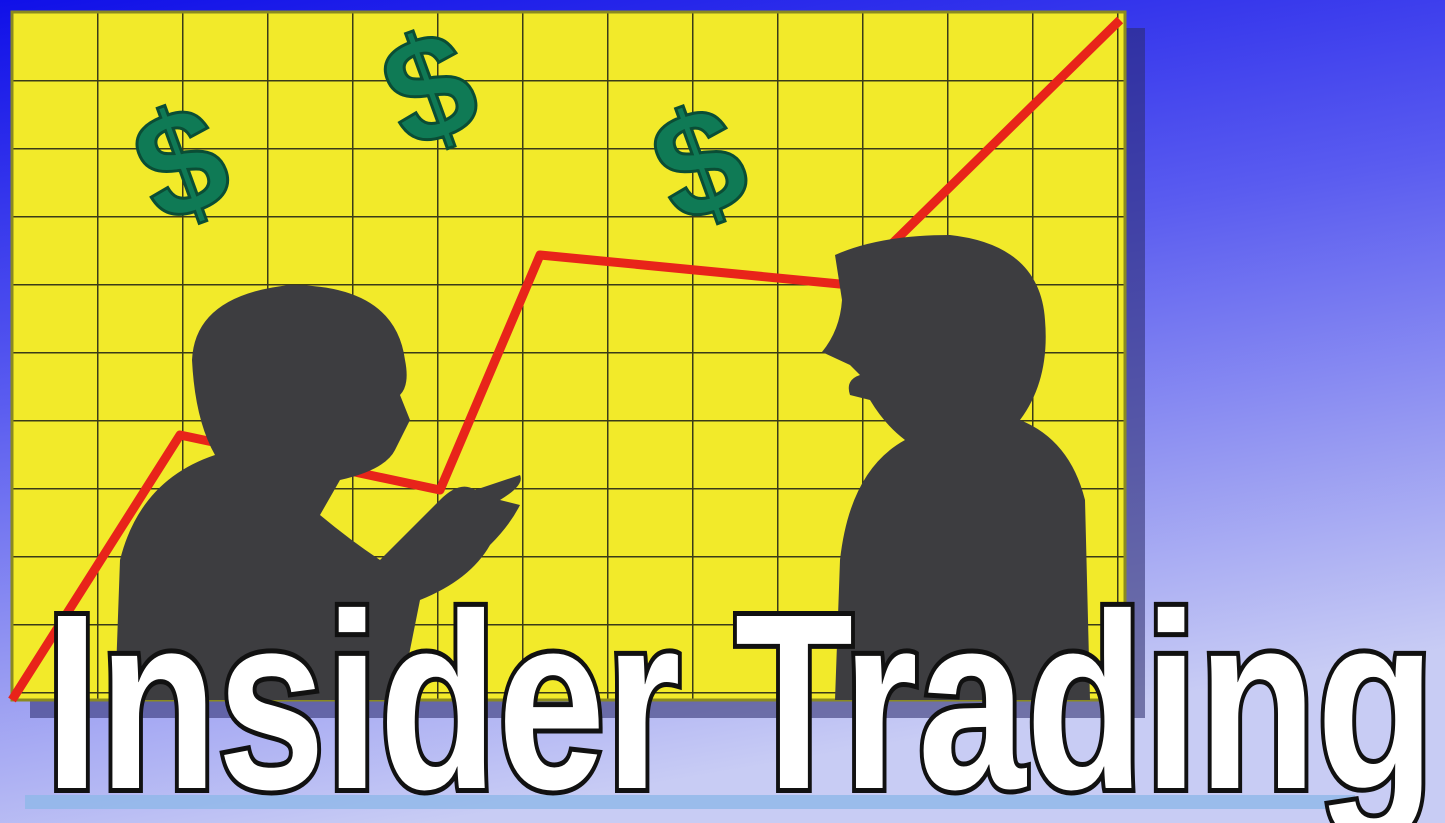 The image size is (1445, 823). Describe the element at coordinates (690, 802) in the screenshot. I see `title-underline` at that location.